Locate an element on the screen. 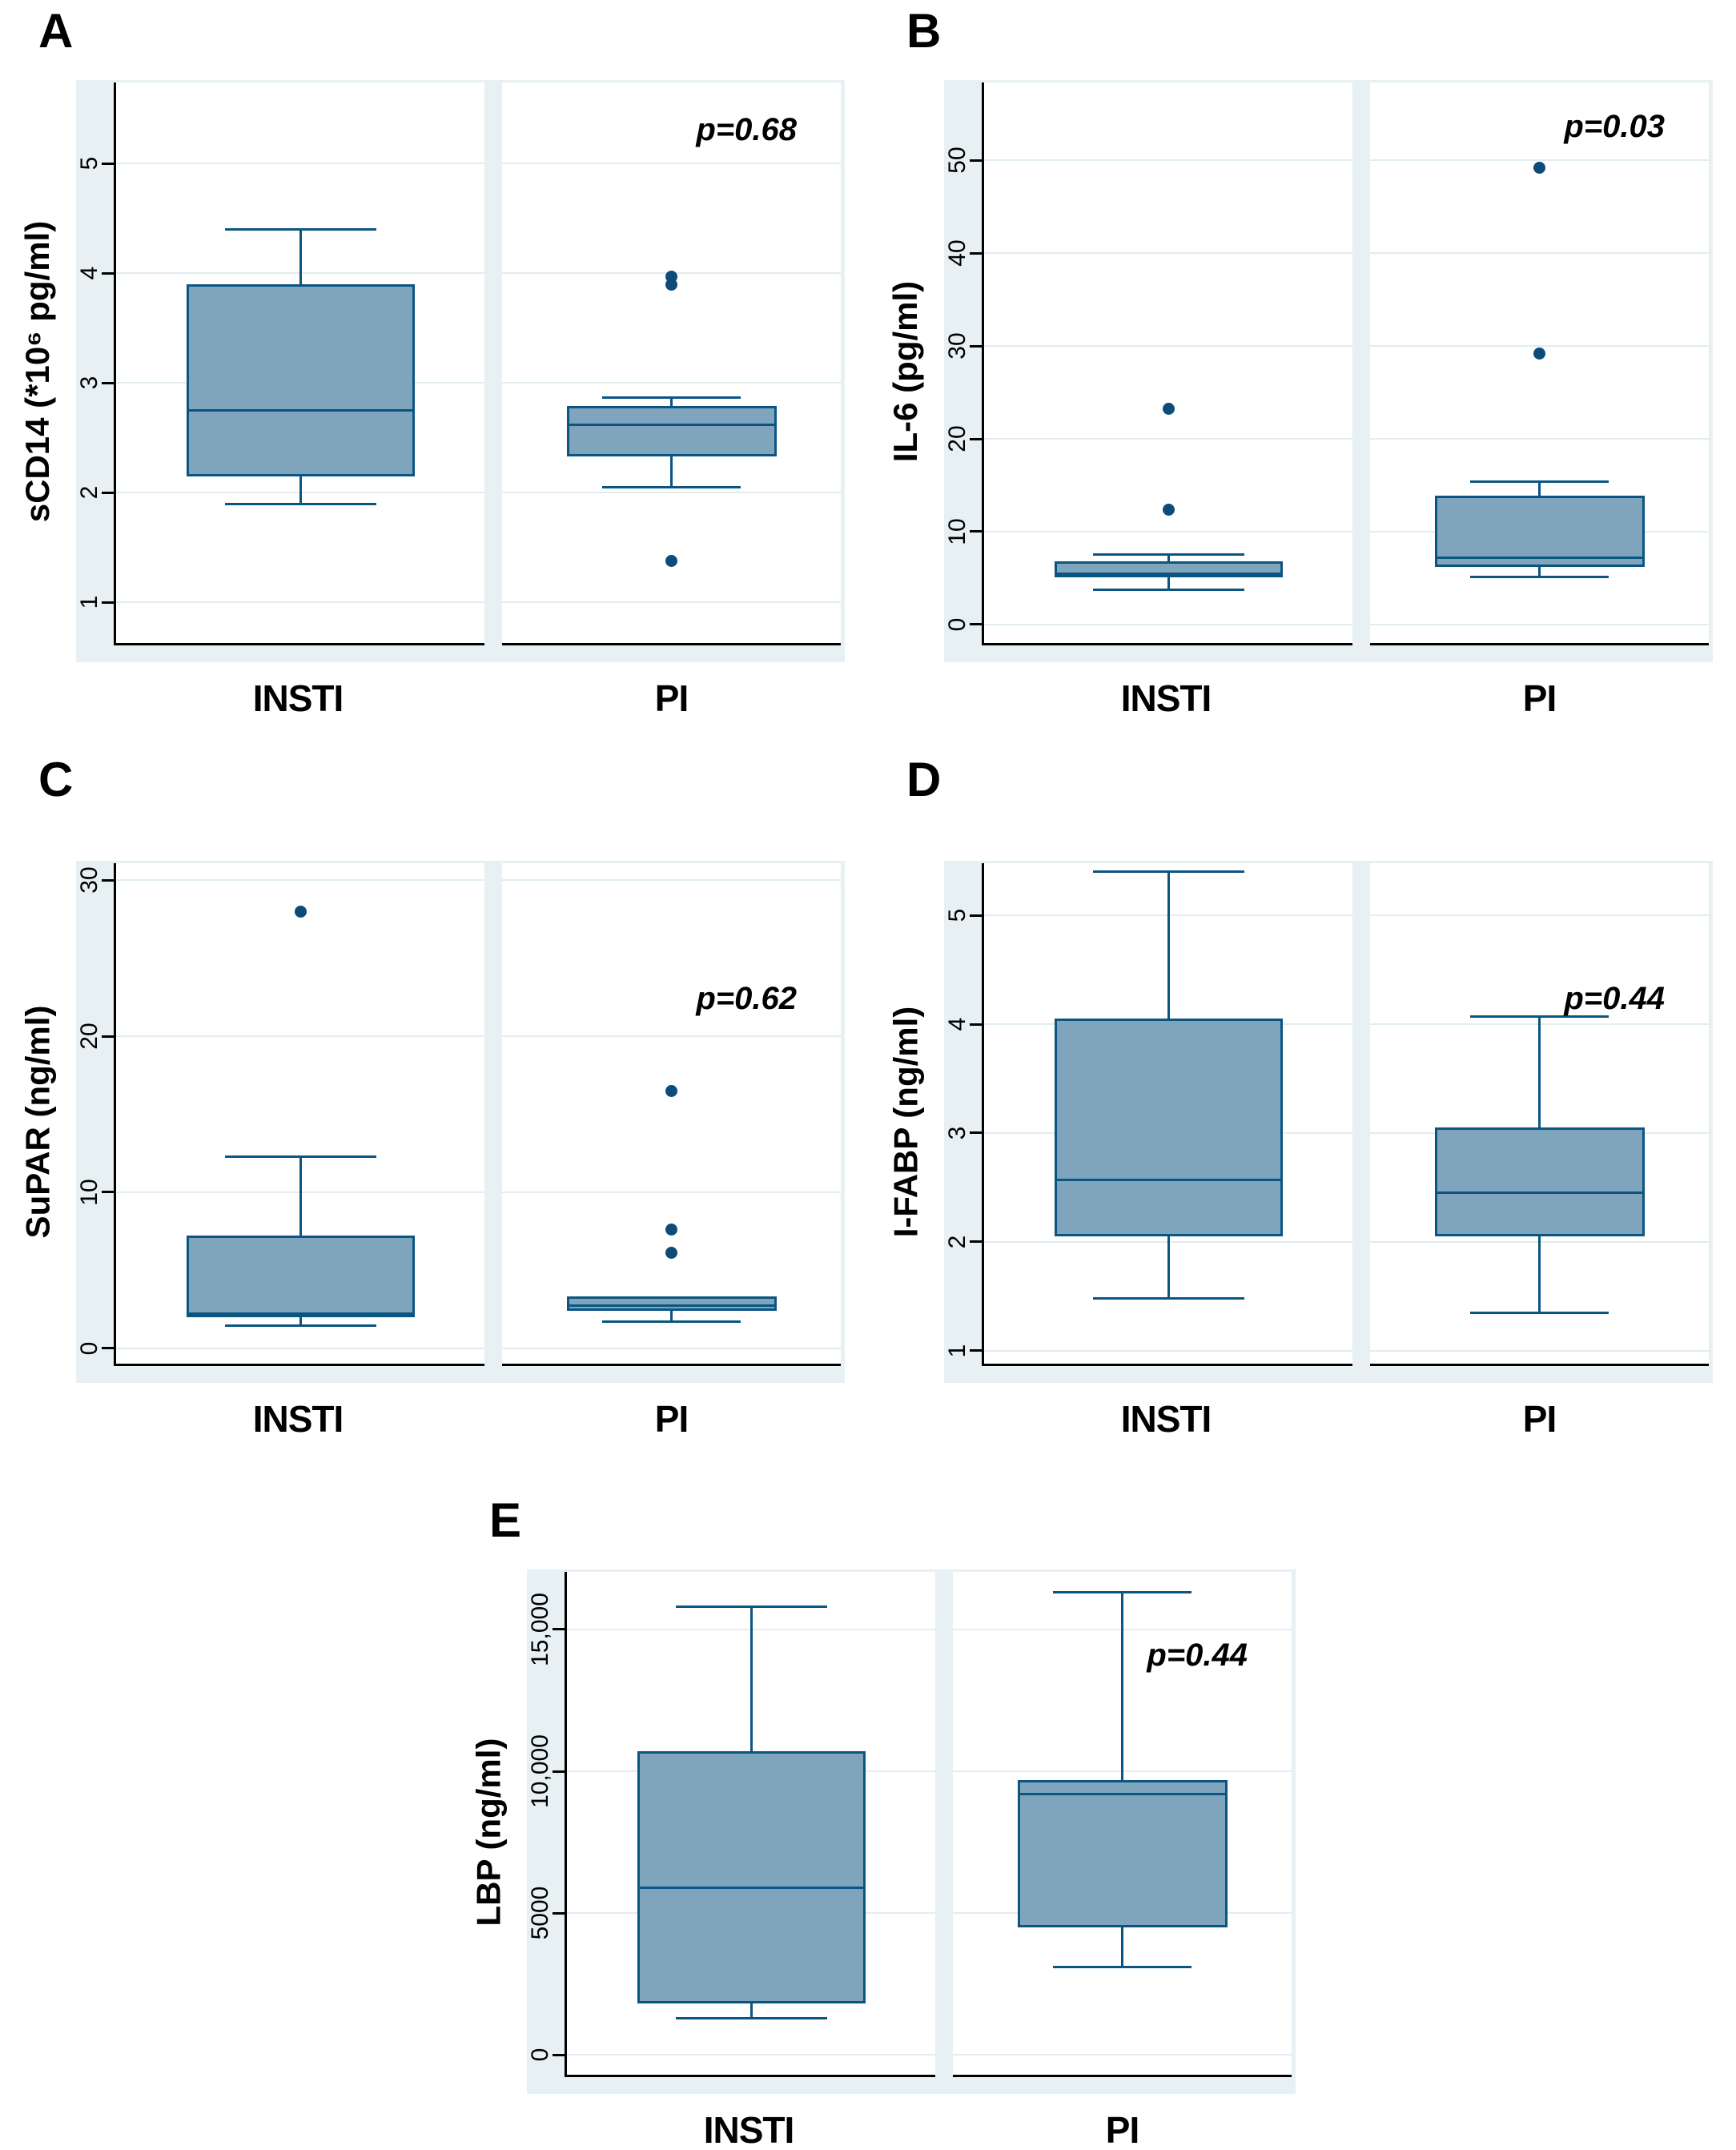  y-axis-label-wrap: I-FABP (ng/ml) is located at coordinates (906, 1122).